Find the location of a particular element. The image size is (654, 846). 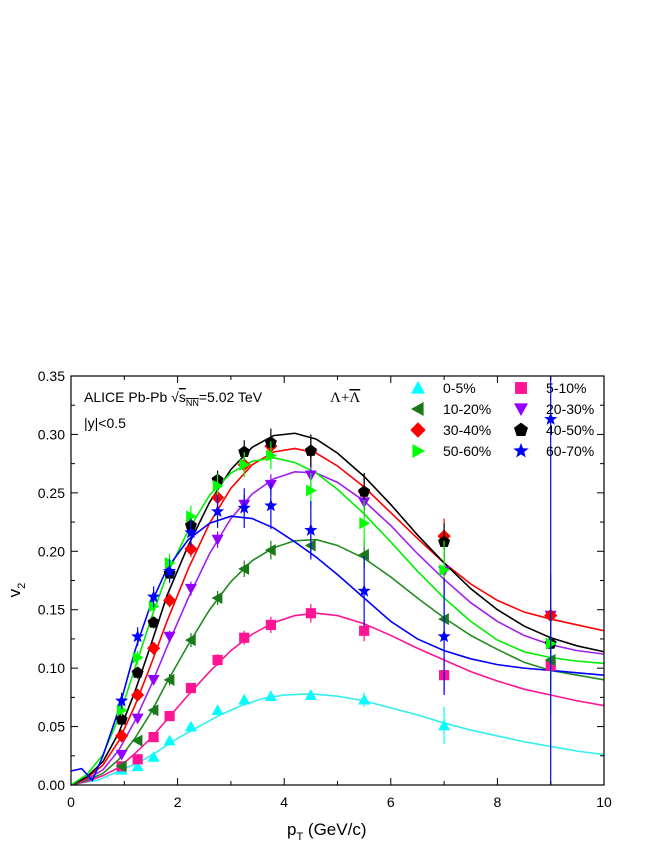

legend-marker-5-10pct is located at coordinates (521, 388).